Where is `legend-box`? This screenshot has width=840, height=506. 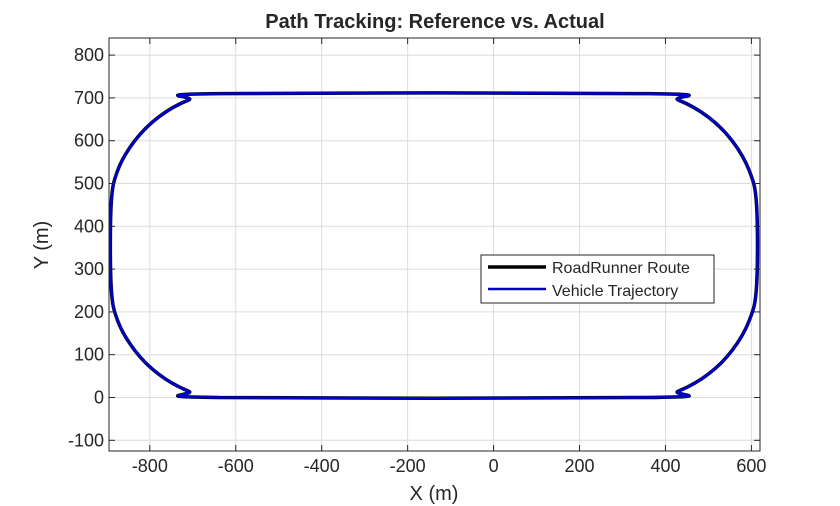 legend-box is located at coordinates (597, 279).